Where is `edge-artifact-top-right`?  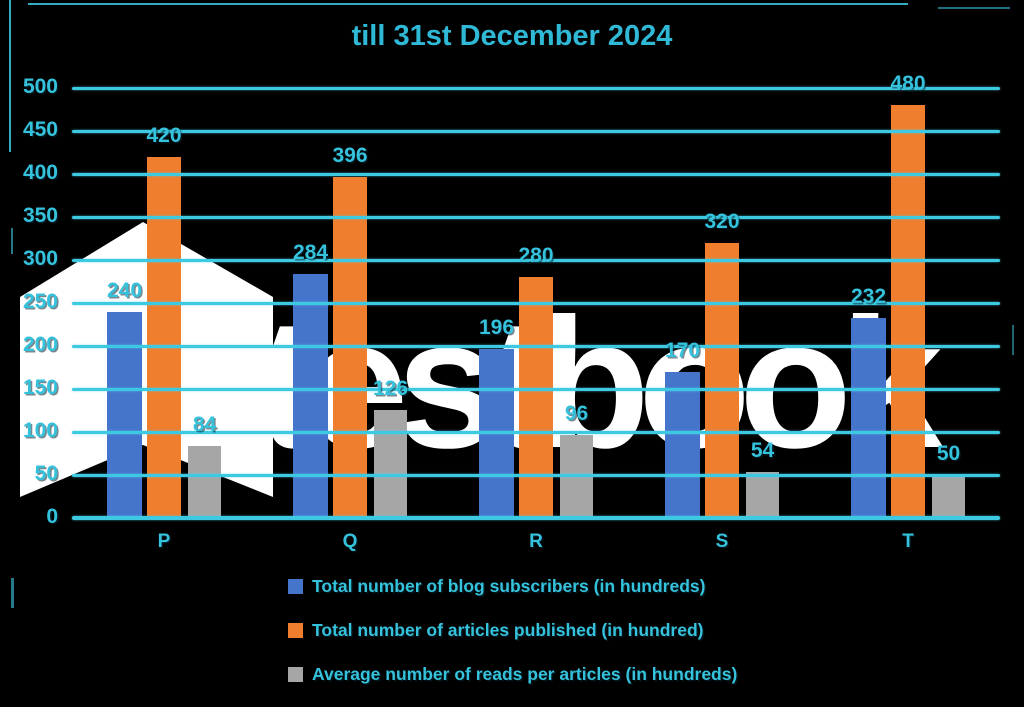
edge-artifact-top-right is located at coordinates (974, 8).